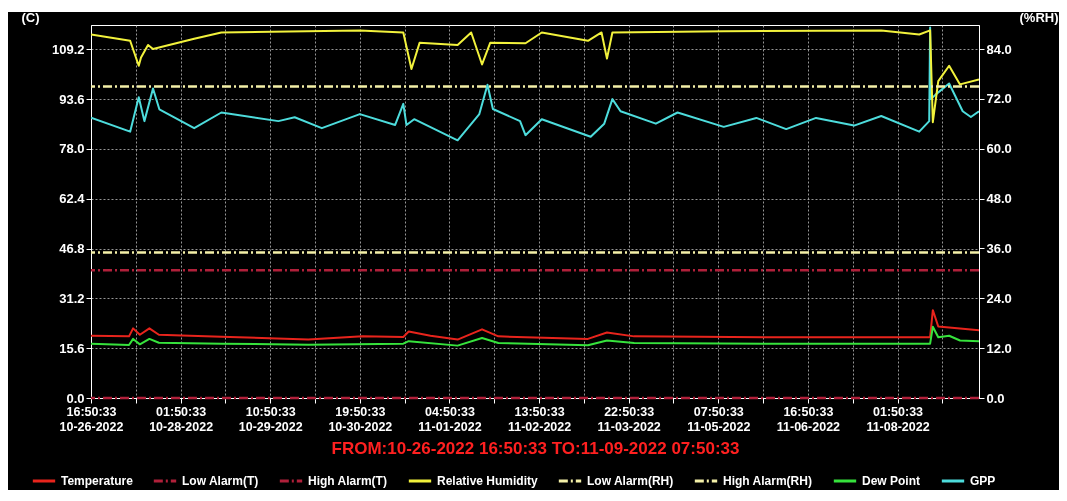 This screenshot has height=501, width=1067. Describe the element at coordinates (72, 298) in the screenshot. I see `y-tick-label: 31.2` at that location.